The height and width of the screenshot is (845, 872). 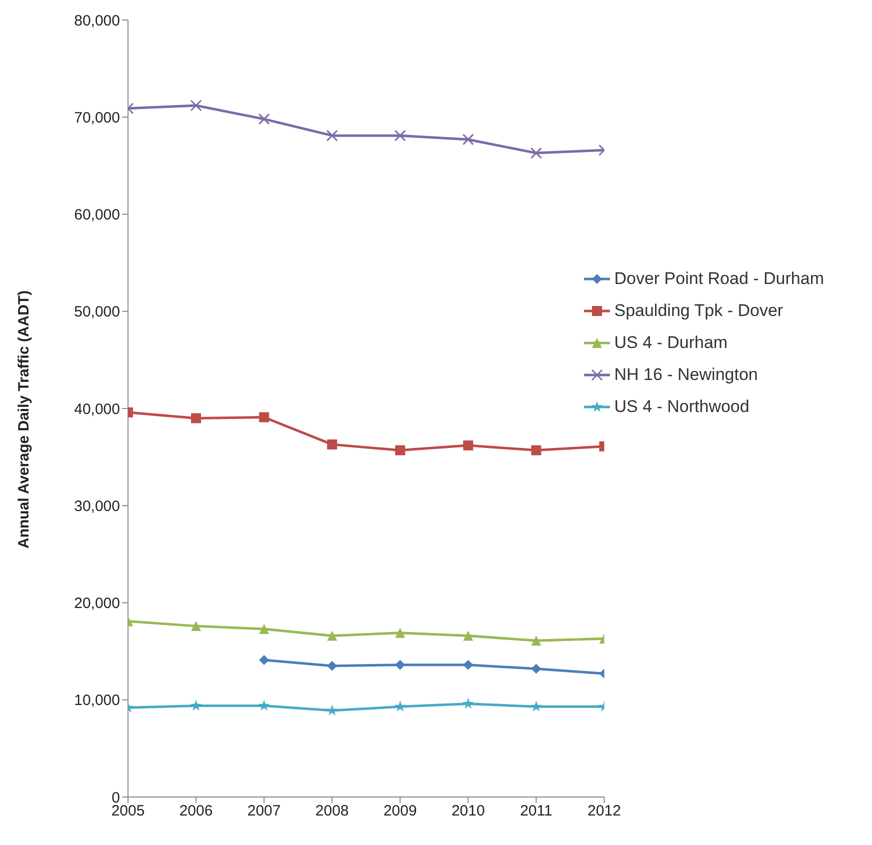 I want to click on y-tick-label: 10,000, so click(x=97, y=701).